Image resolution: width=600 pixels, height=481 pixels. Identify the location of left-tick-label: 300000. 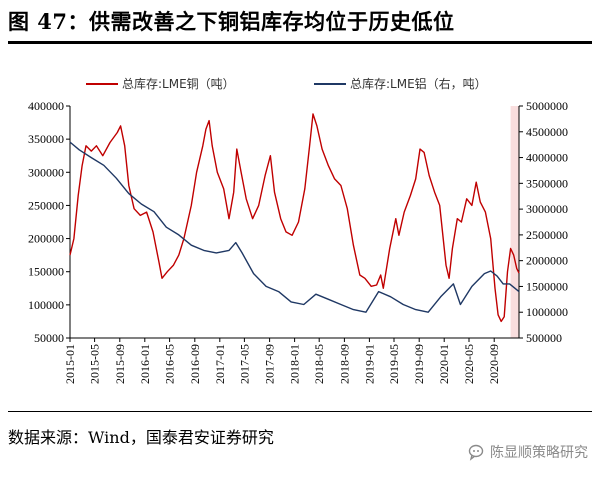
(46, 172).